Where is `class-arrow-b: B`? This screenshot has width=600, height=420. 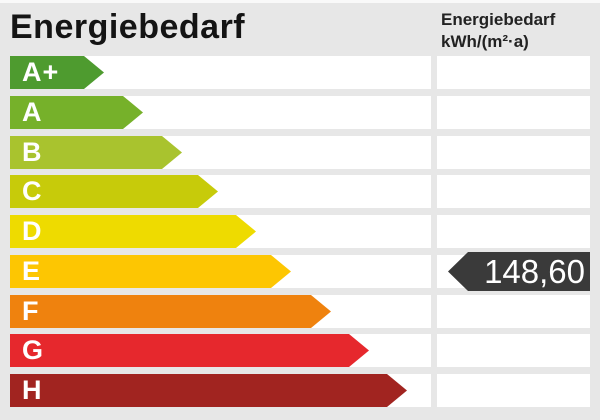
class-arrow-b: B is located at coordinates (96, 152).